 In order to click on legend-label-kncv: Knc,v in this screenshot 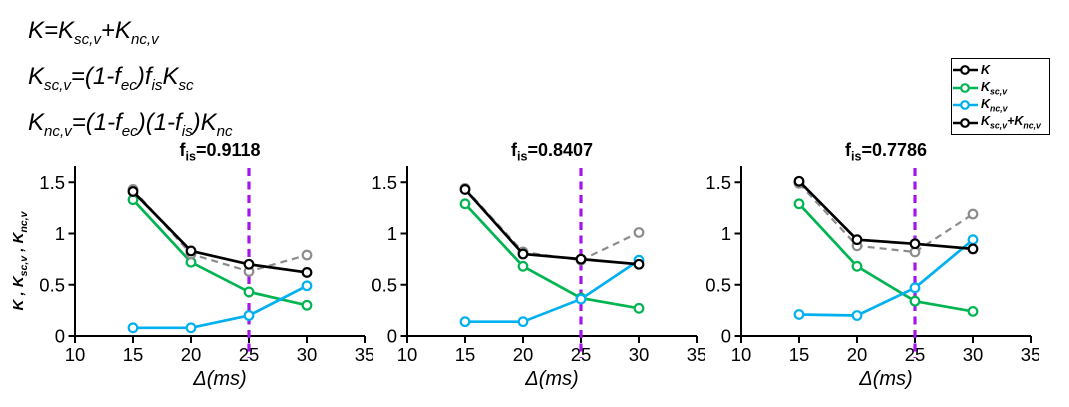, I will do `click(994, 105)`.